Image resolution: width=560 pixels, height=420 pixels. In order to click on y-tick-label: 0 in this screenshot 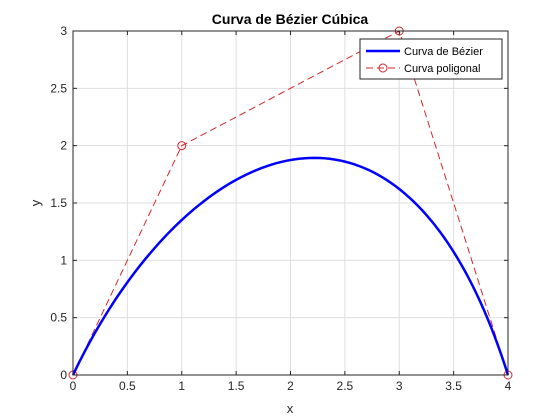, I will do `click(63, 375)`.